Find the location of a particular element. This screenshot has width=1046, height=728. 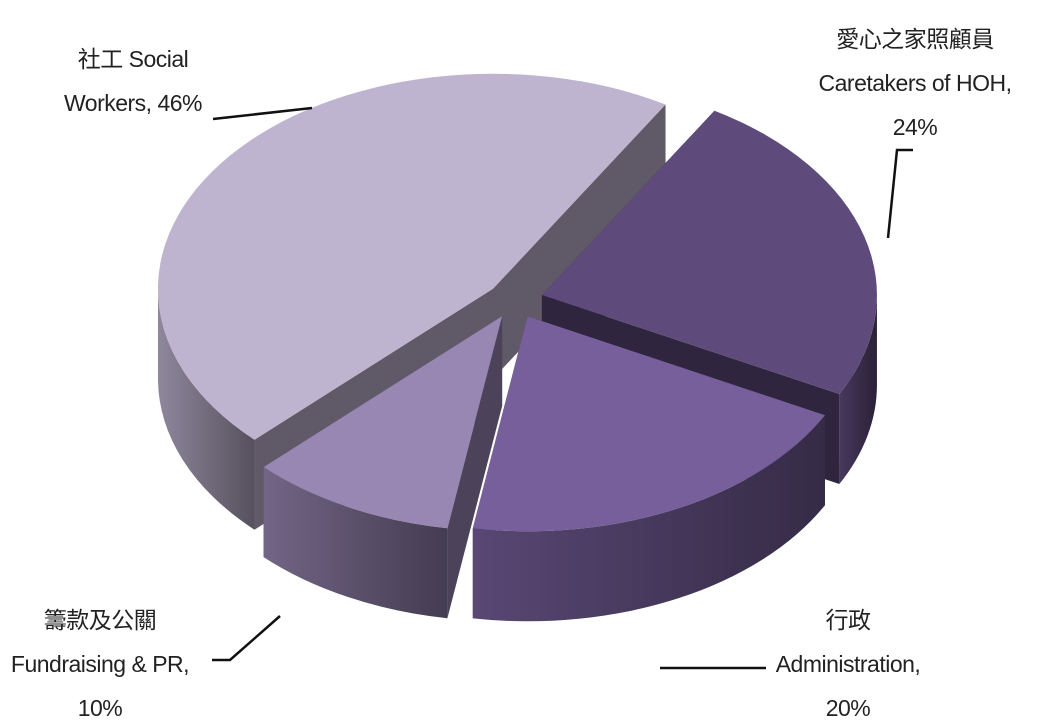

category-label: 行政 Administration, is located at coordinates (848, 642).